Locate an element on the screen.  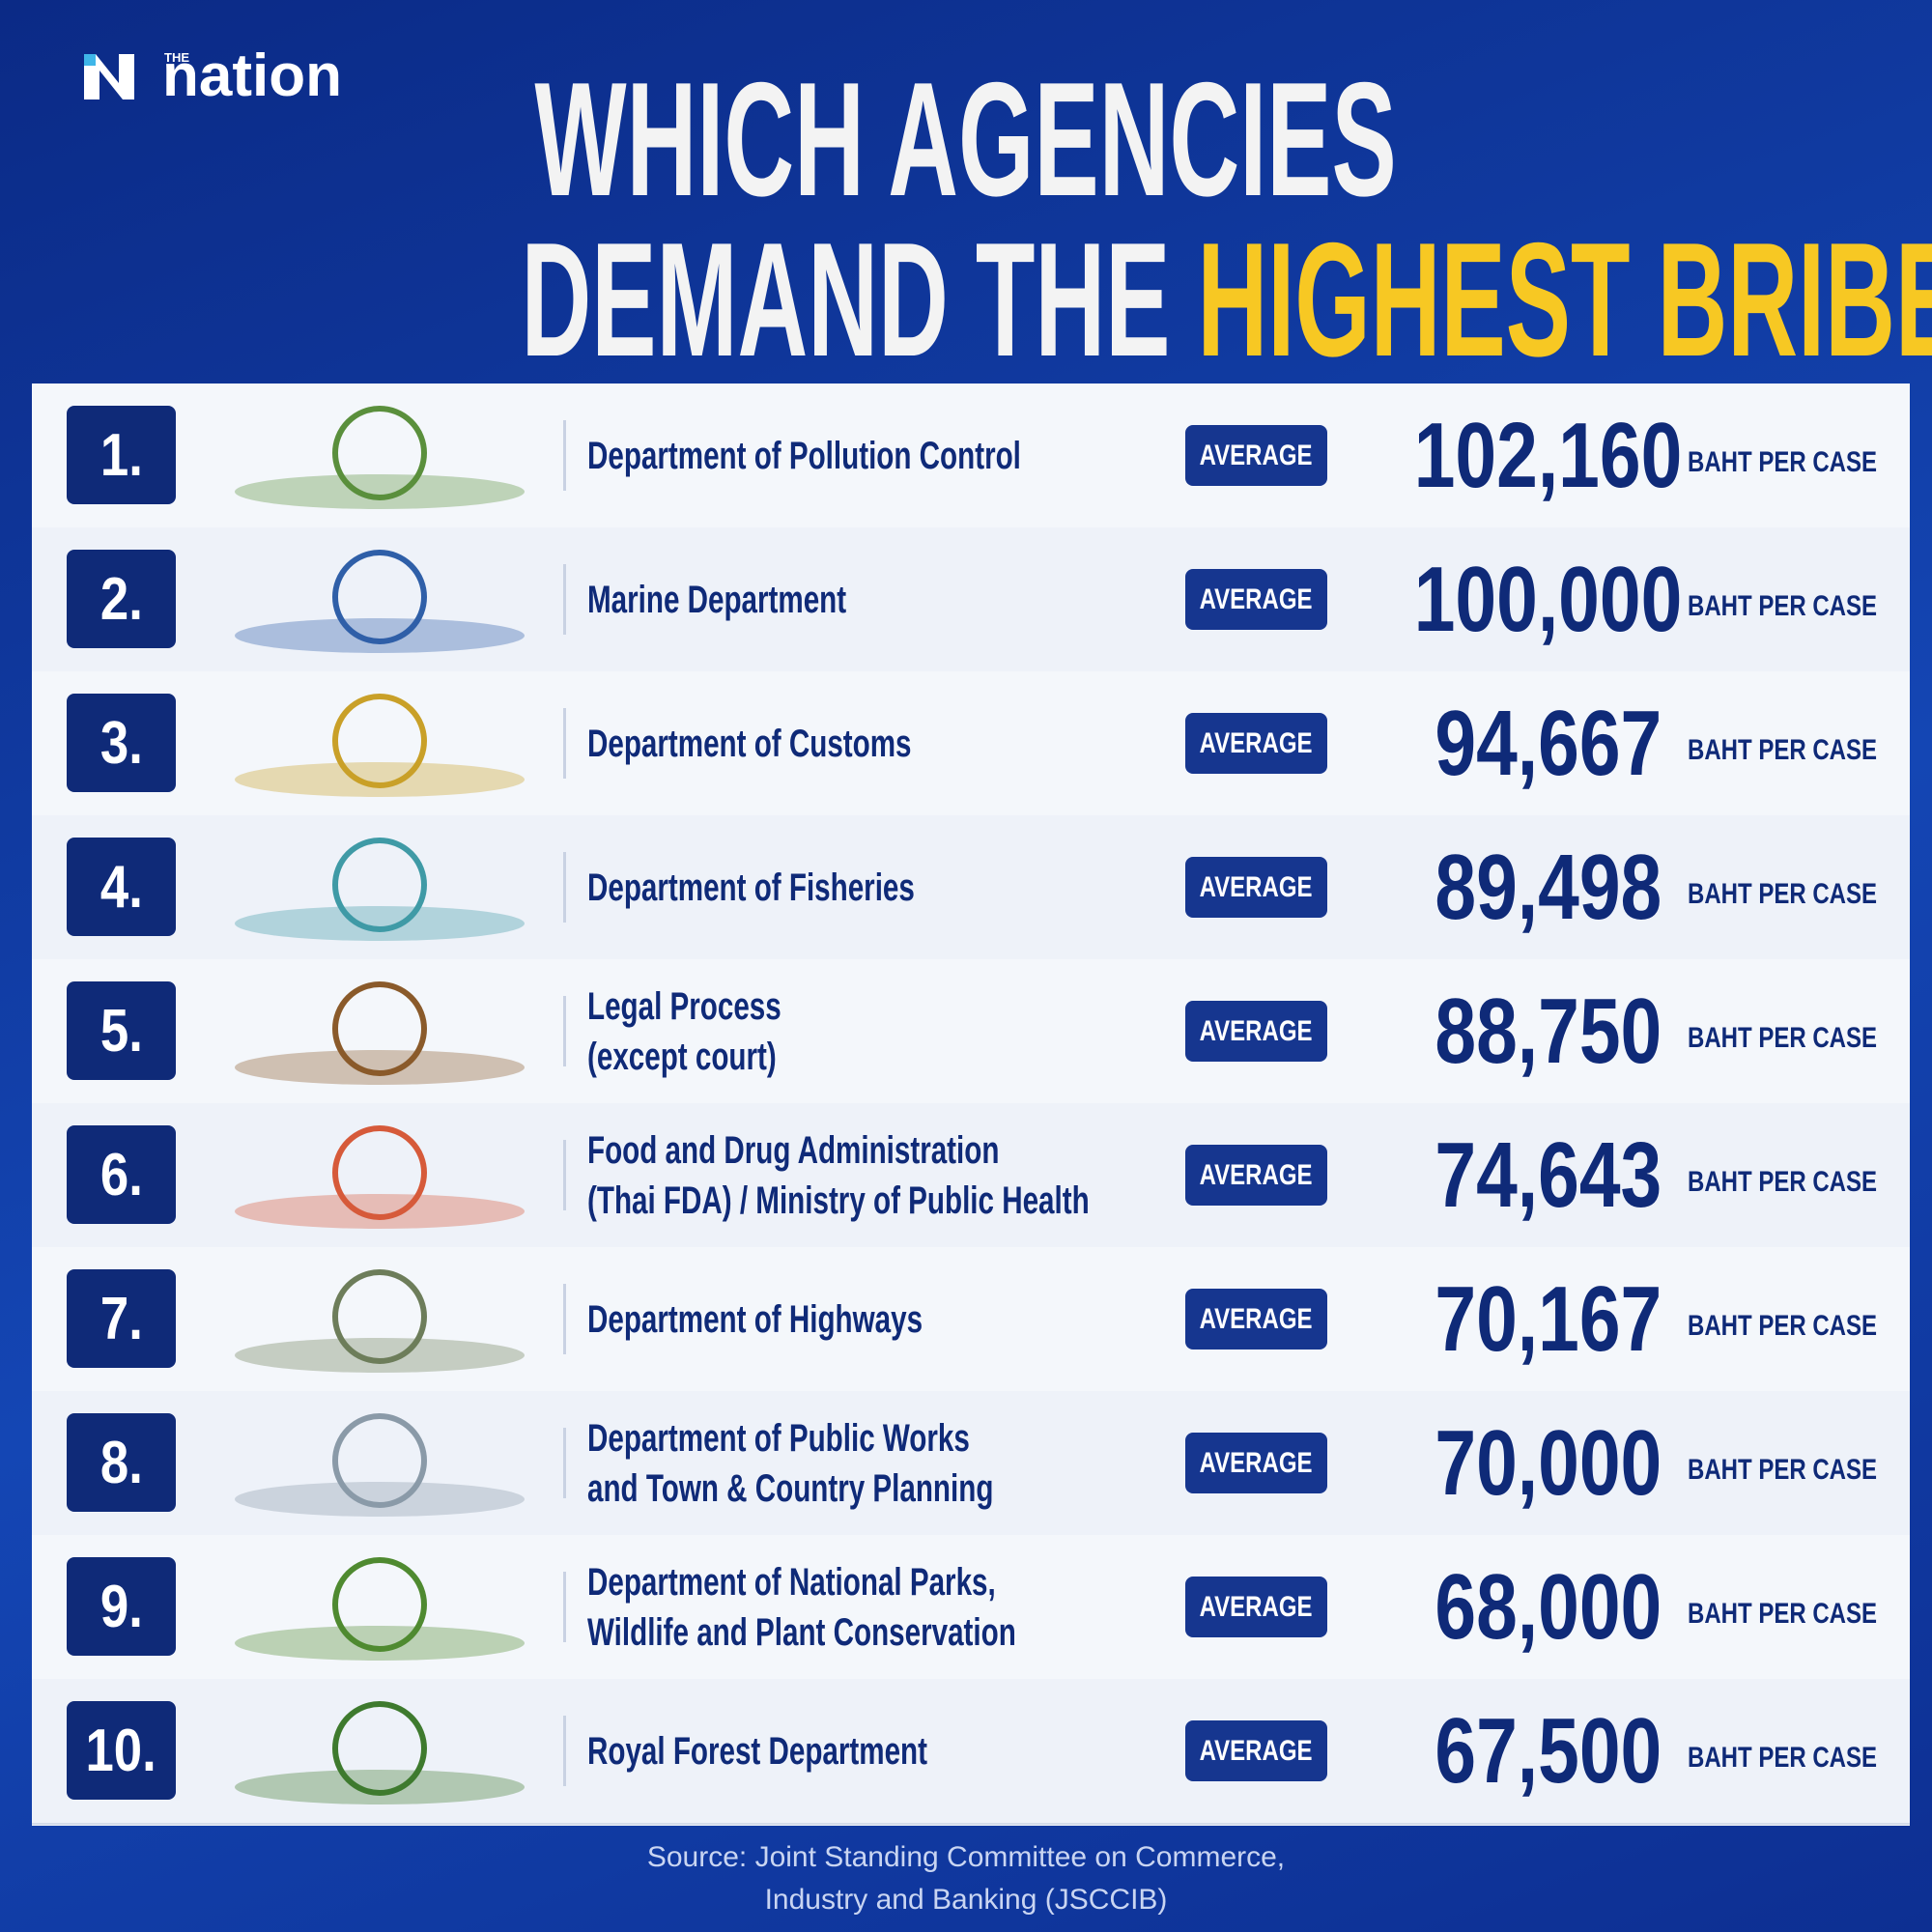
title-text: WHICH AGENCIES is located at coordinates (966, 139).